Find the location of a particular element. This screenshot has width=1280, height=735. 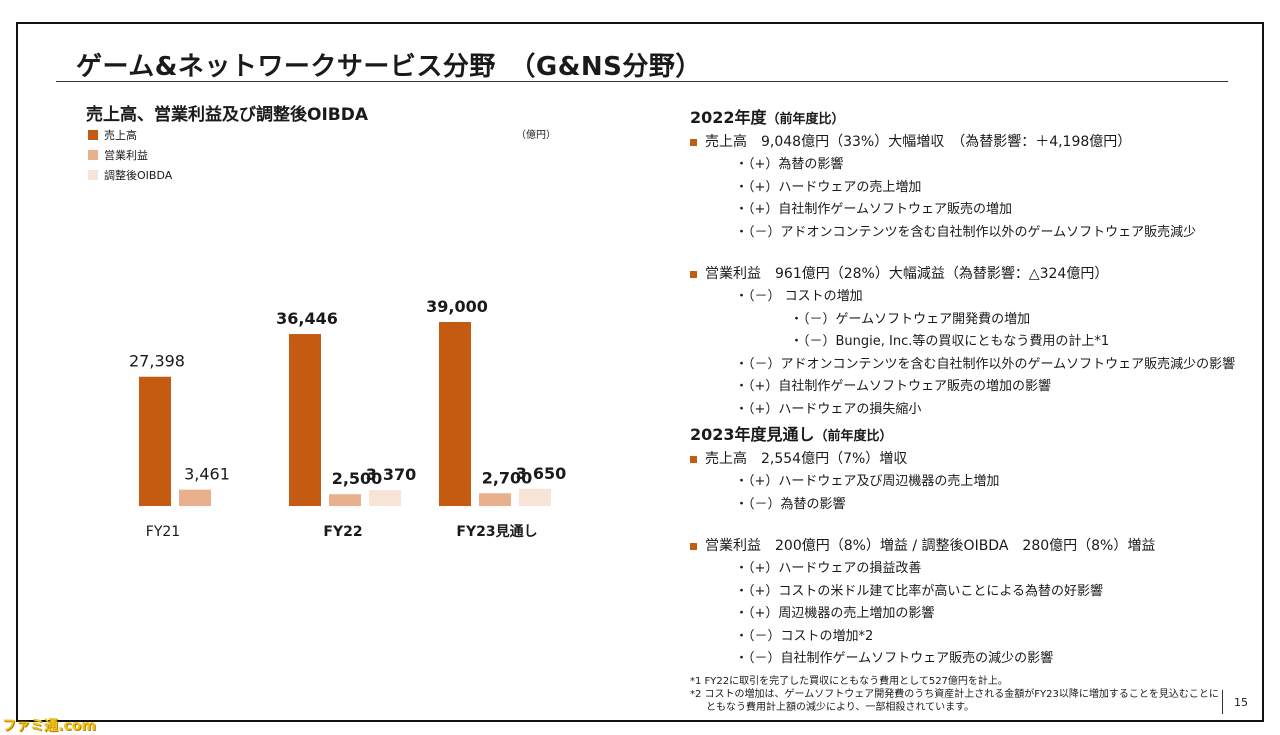

legend-item-revenue: 売上高 is located at coordinates (130, 135).